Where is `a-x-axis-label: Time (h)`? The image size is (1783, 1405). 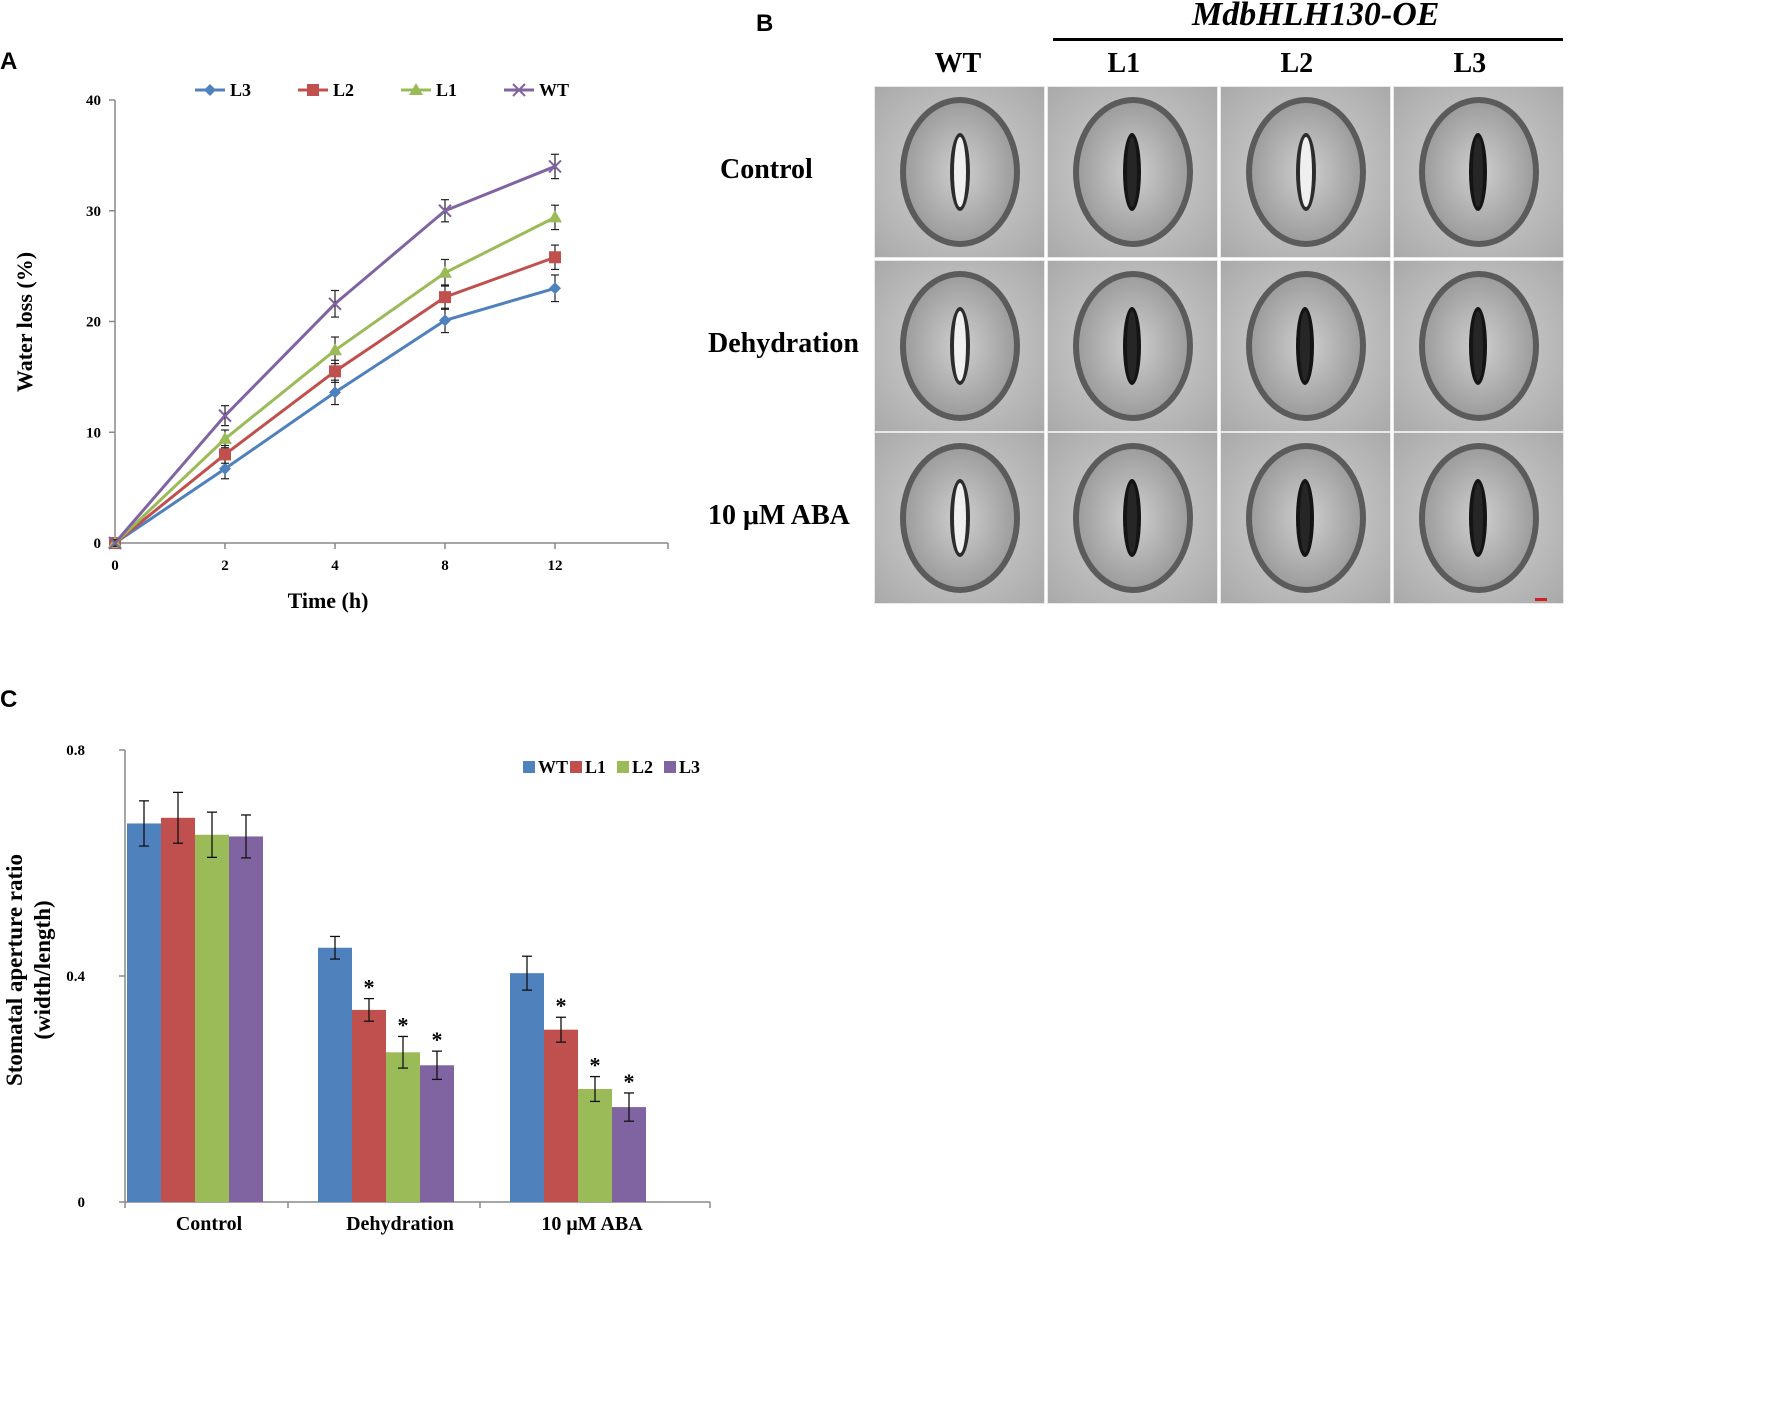
a-x-axis-label: Time (h) is located at coordinates (328, 600).